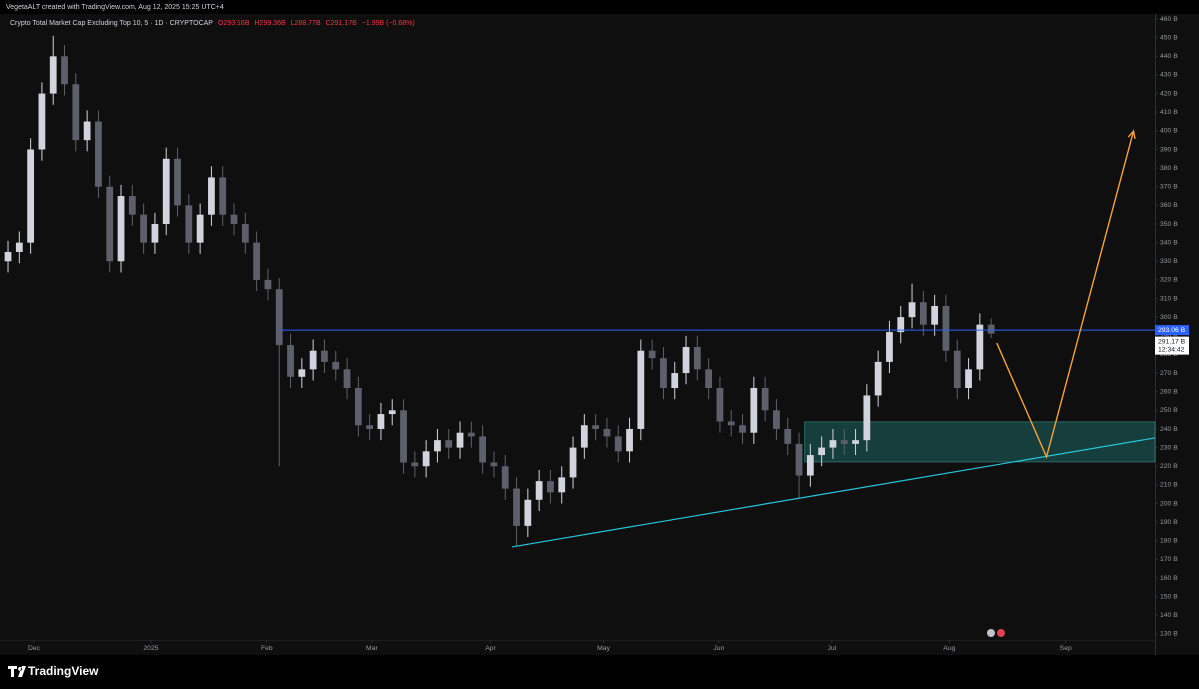 This screenshot has height=689, width=1199. I want to click on last-price-bg, so click(1172, 345).